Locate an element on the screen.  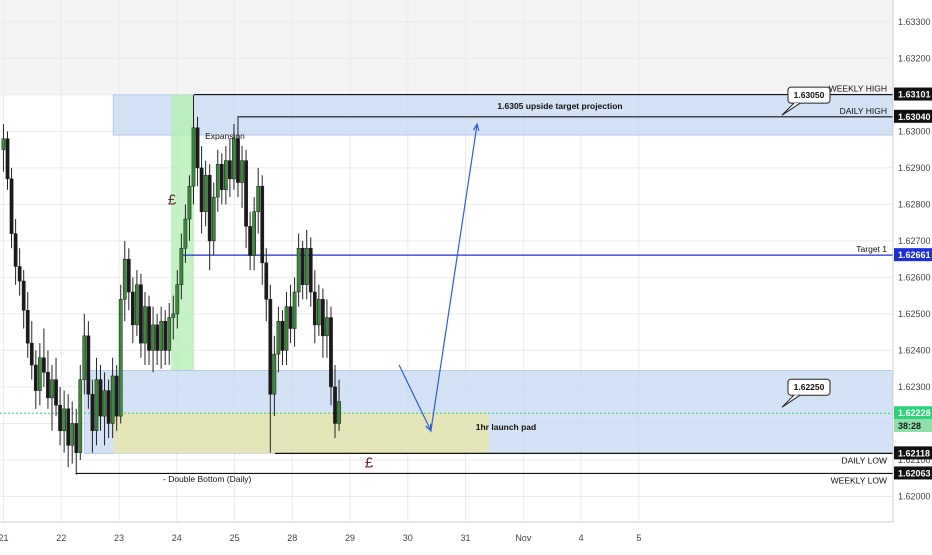
price-tick-label: 1.62900 is located at coordinates (914, 168).